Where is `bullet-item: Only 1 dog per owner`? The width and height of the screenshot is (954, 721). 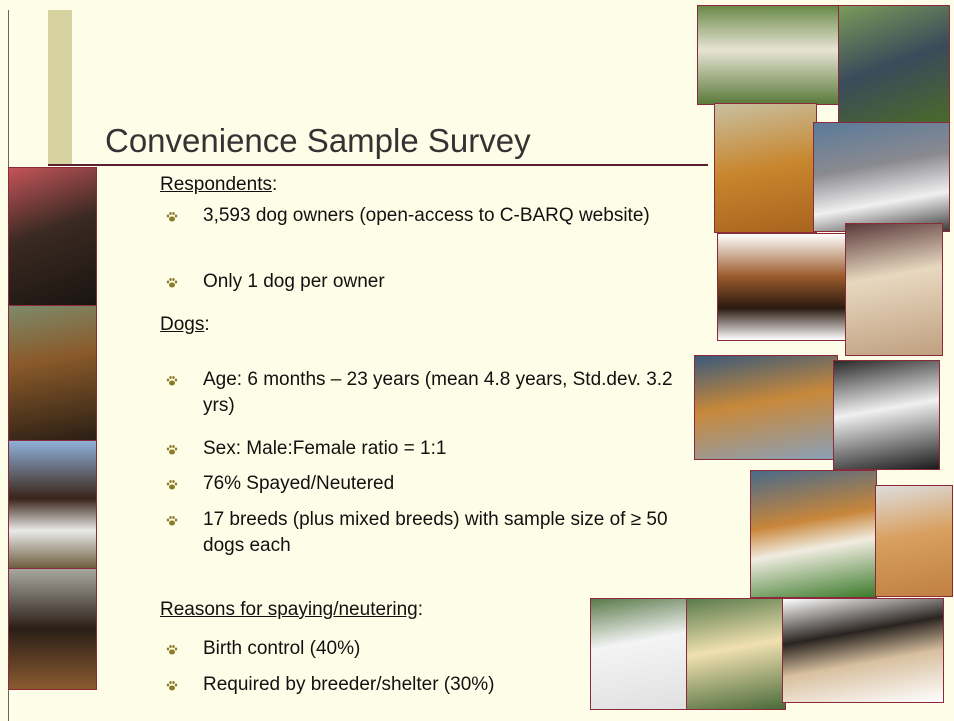 bullet-item: Only 1 dog per owner is located at coordinates (294, 281).